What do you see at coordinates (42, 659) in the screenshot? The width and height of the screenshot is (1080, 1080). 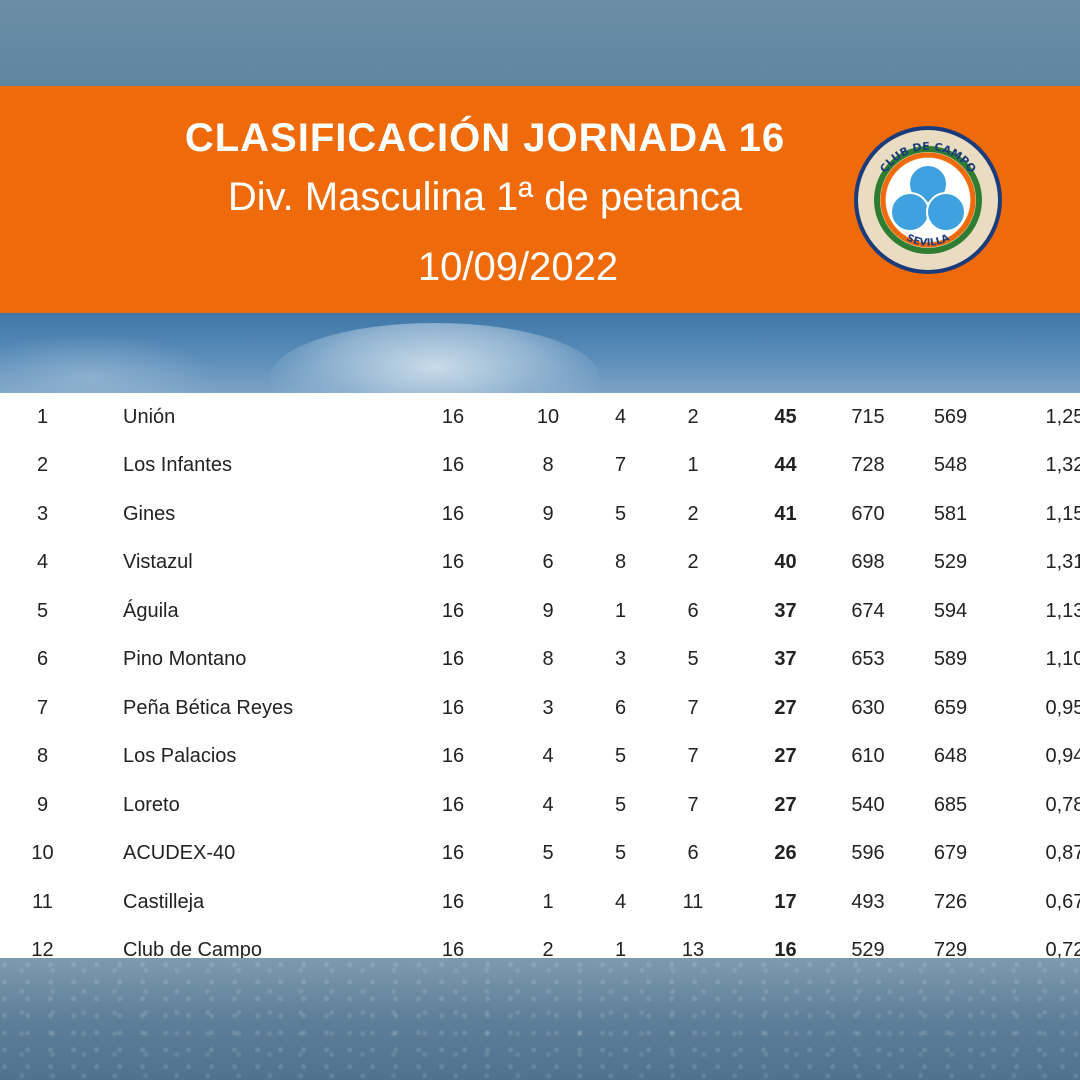 I see `position-cell: 6` at bounding box center [42, 659].